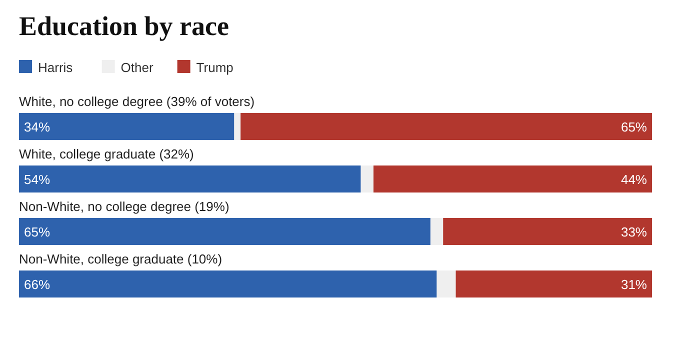 This screenshot has width=676, height=340. What do you see at coordinates (215, 67) in the screenshot?
I see `legend-label: Trump` at bounding box center [215, 67].